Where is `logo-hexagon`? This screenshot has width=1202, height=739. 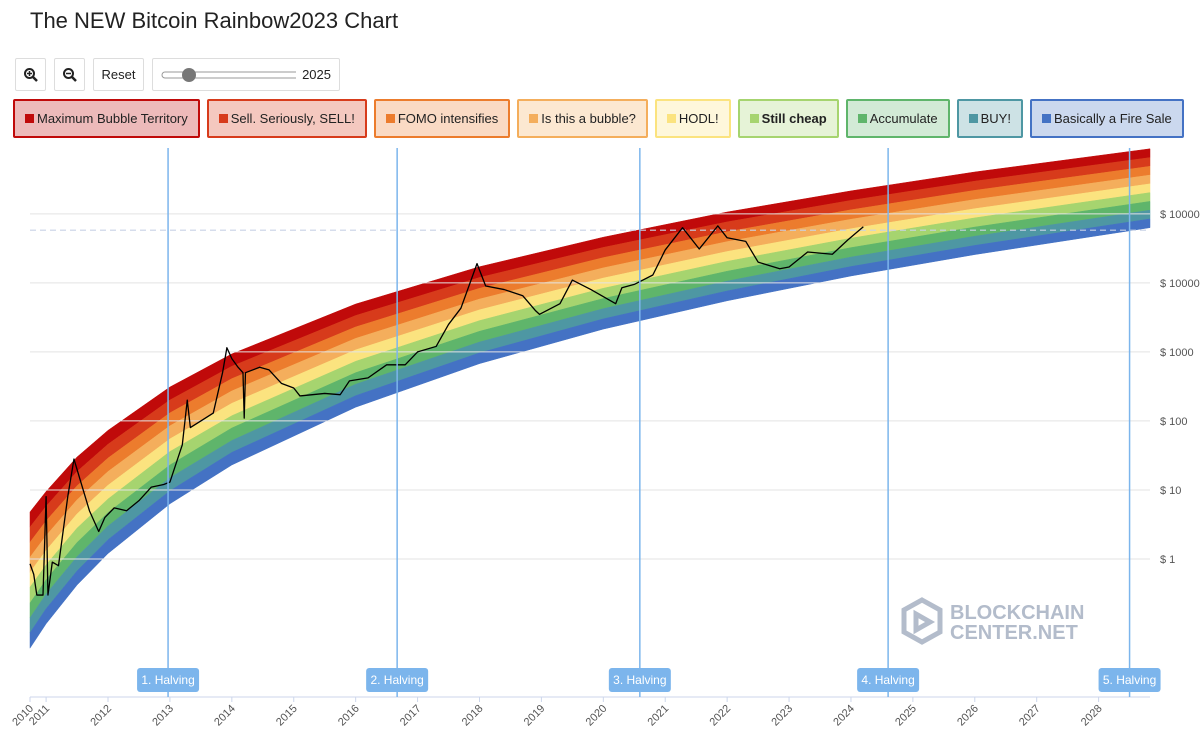 logo-hexagon is located at coordinates (922, 621).